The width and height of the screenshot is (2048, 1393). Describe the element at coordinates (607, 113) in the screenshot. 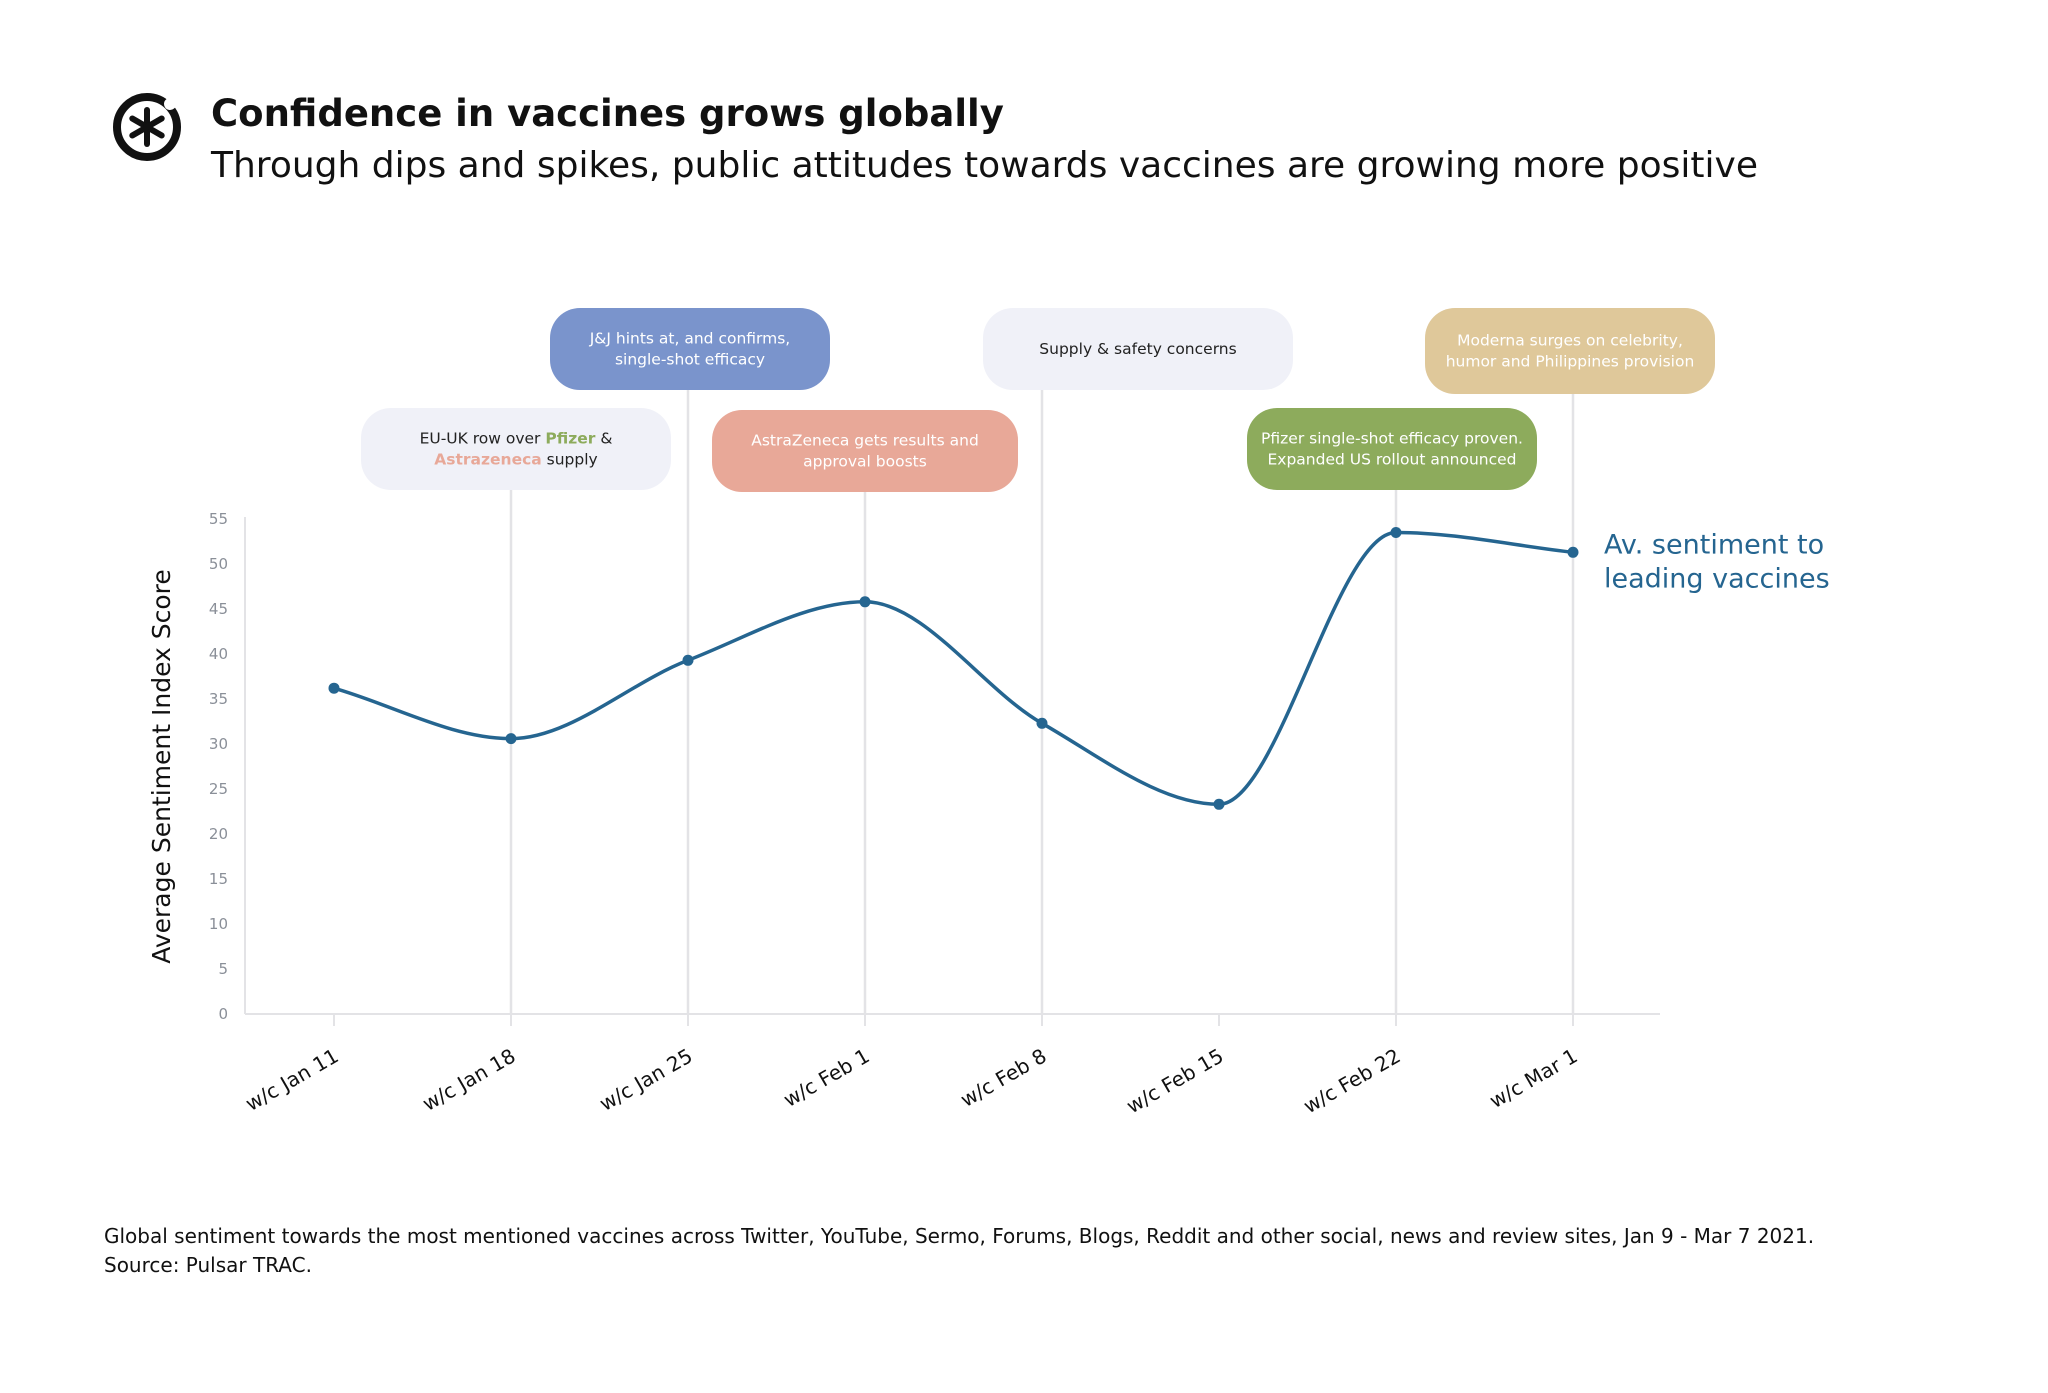

I see `chart-title: Confidence in vaccines grows globally` at that location.